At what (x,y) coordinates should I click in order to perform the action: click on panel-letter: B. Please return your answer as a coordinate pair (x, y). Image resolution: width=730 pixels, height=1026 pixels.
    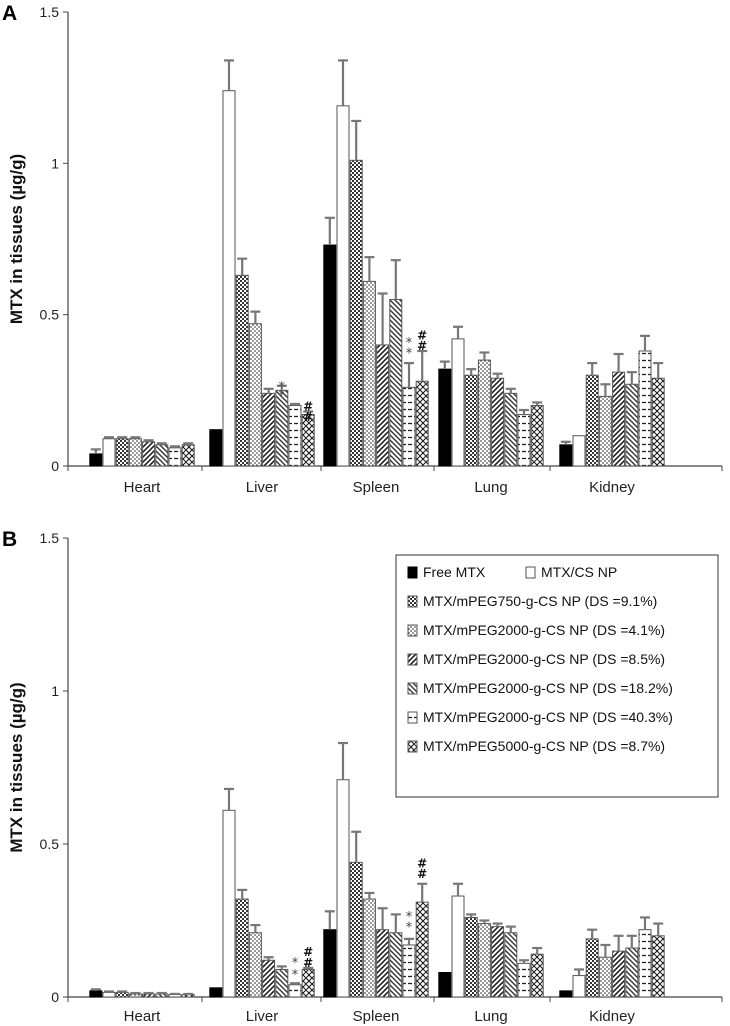
    Looking at the image, I should click on (9, 539).